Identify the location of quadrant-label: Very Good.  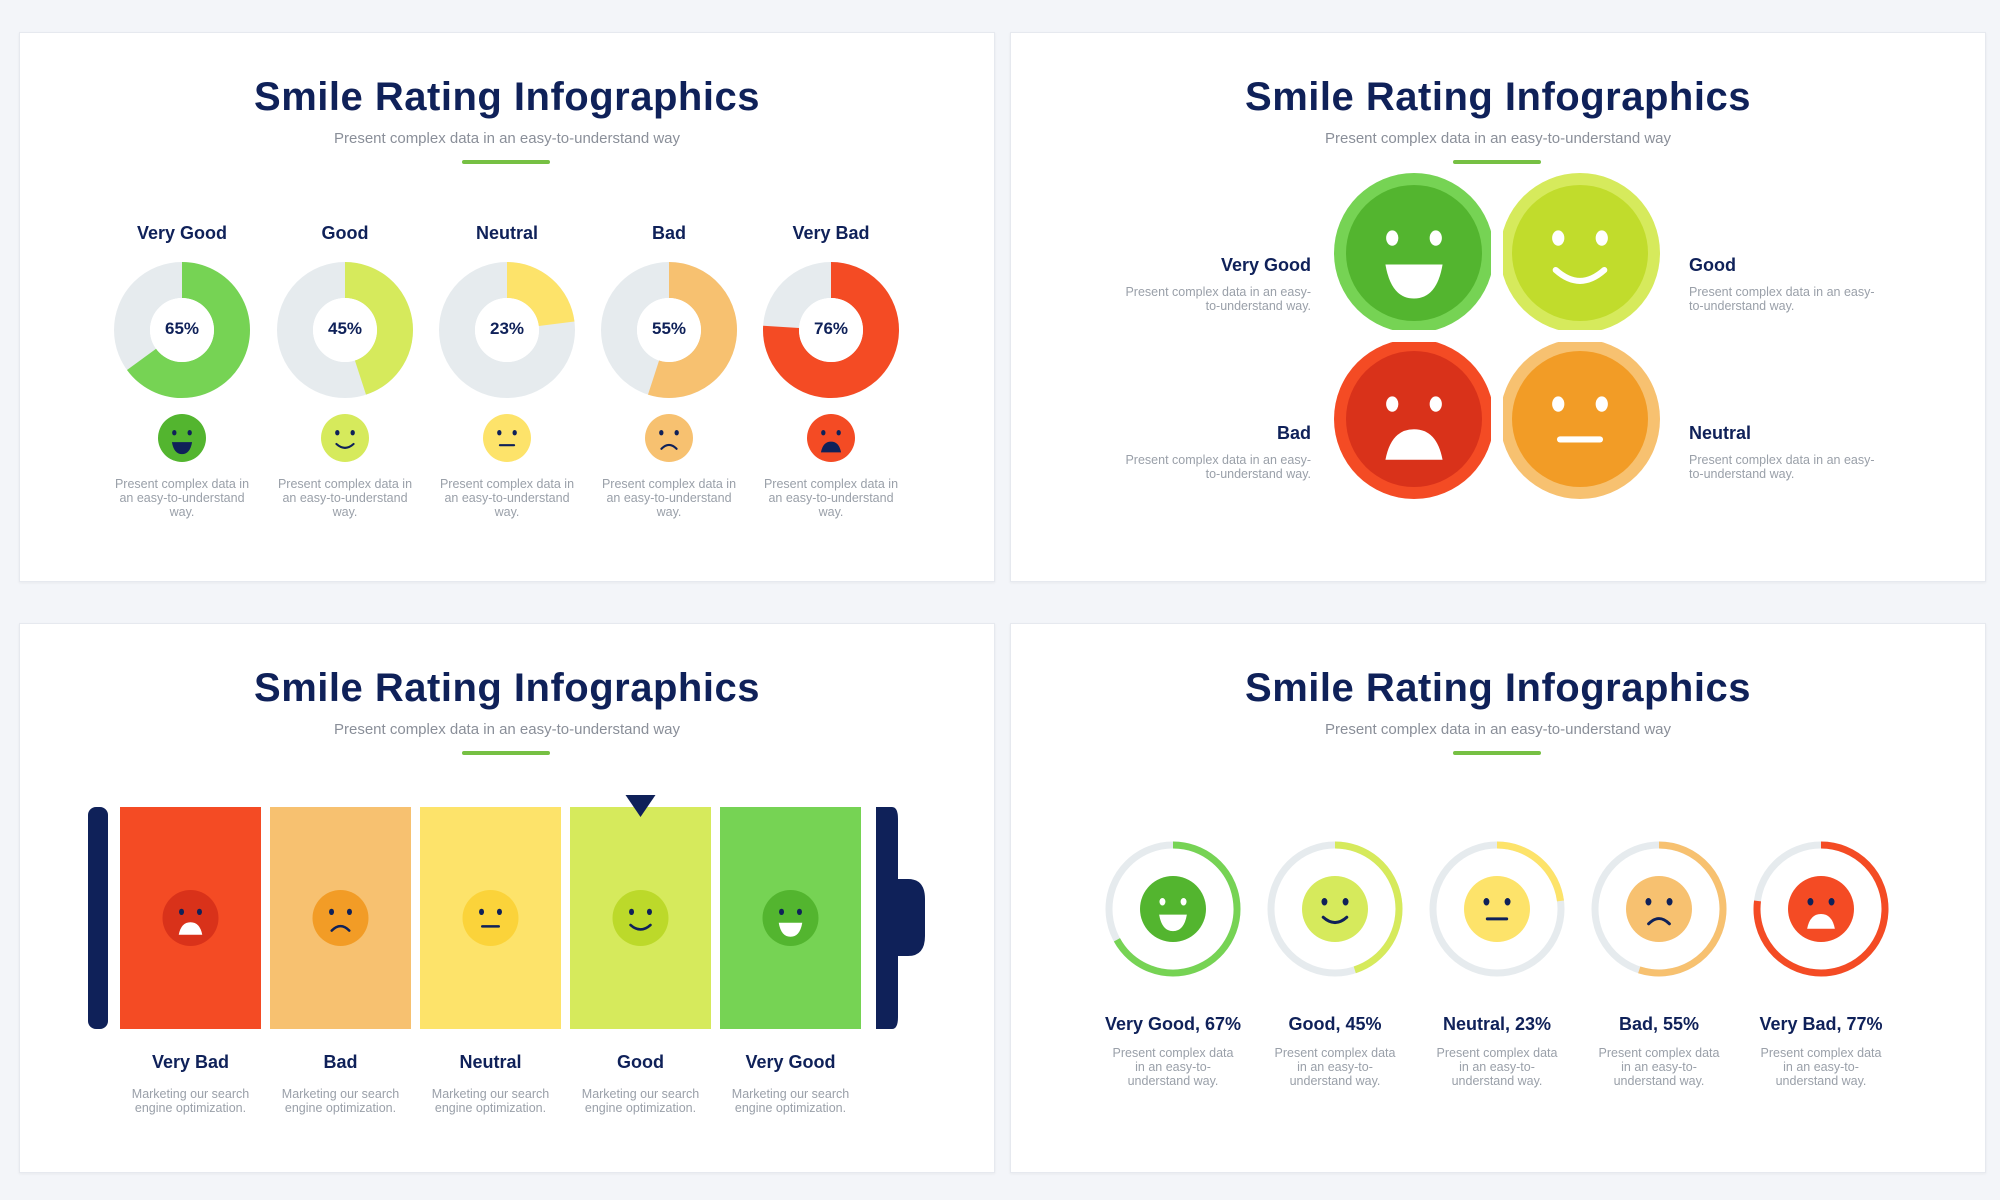
(1265, 265).